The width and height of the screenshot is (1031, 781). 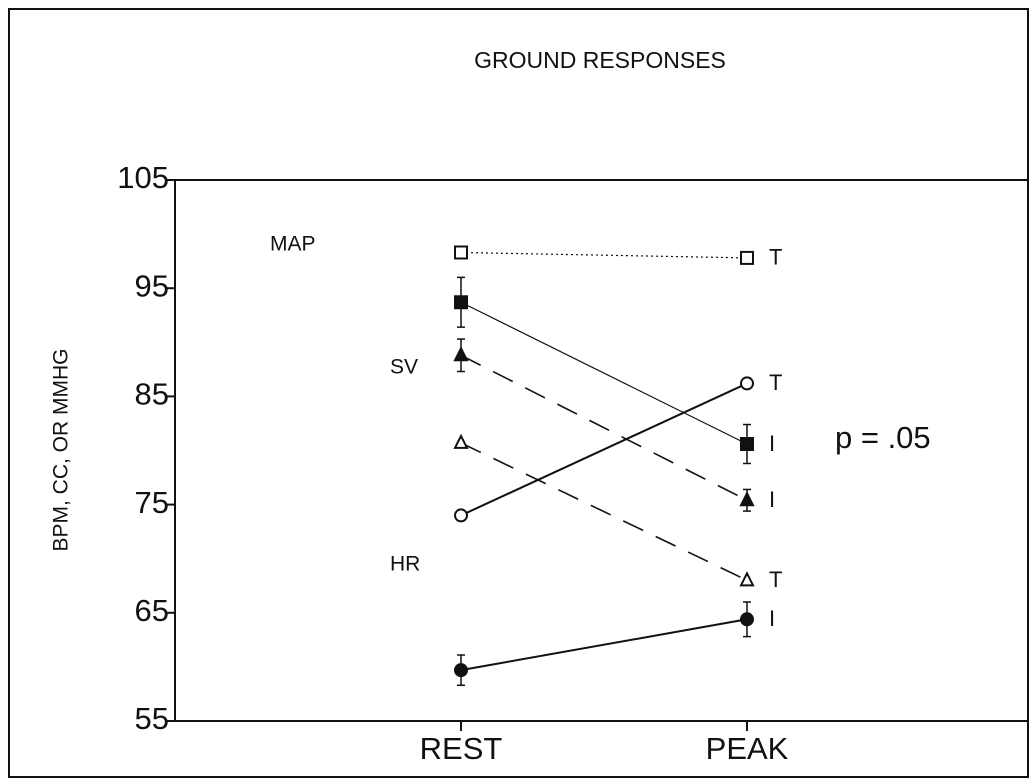 I want to click on y-tick-label: 95, so click(x=152, y=285).